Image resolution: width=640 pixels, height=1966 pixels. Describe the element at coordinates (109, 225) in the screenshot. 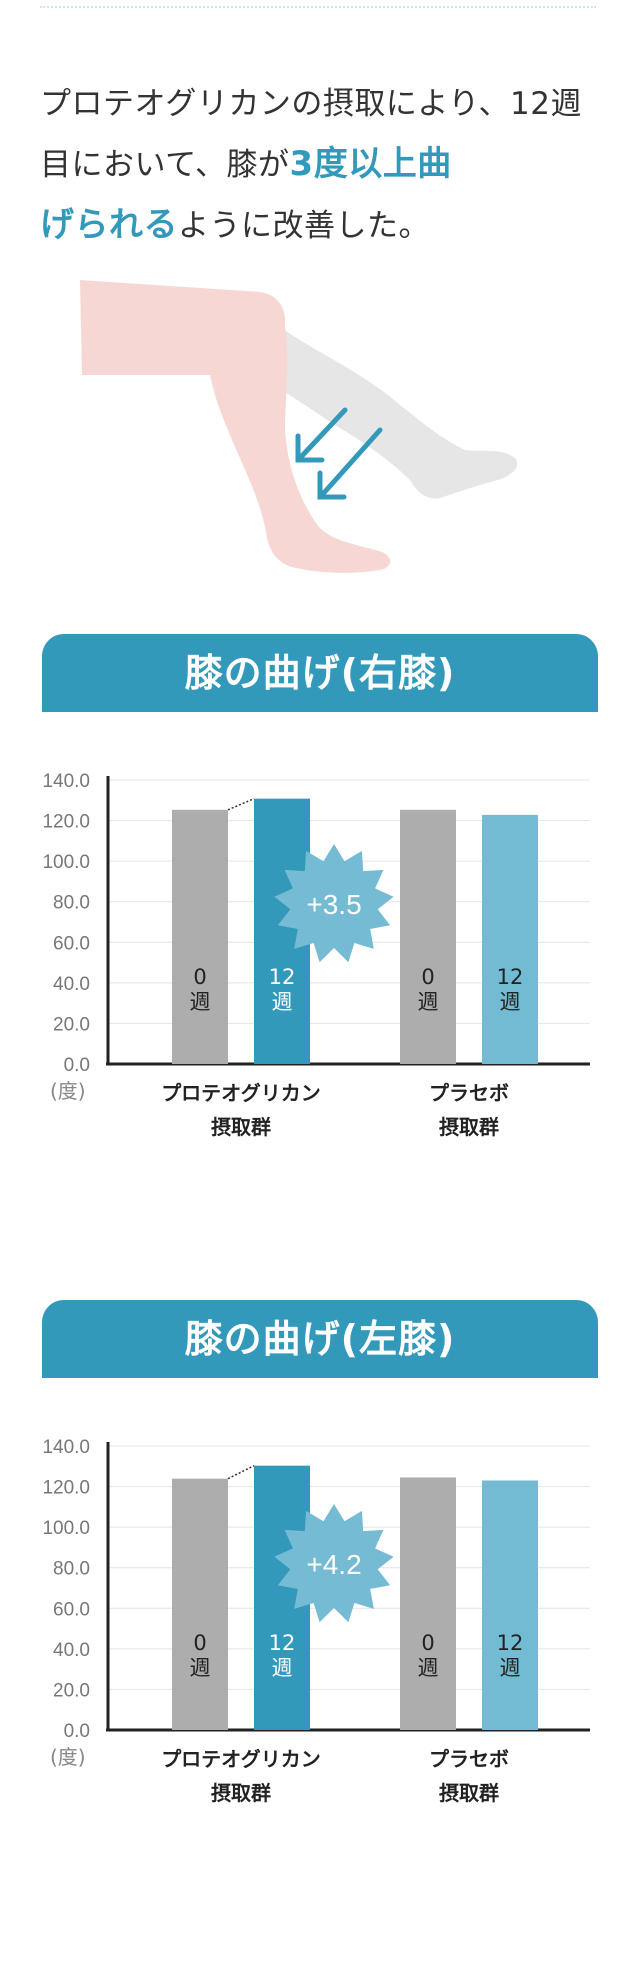

I see `headline-highlight2: げられる` at that location.